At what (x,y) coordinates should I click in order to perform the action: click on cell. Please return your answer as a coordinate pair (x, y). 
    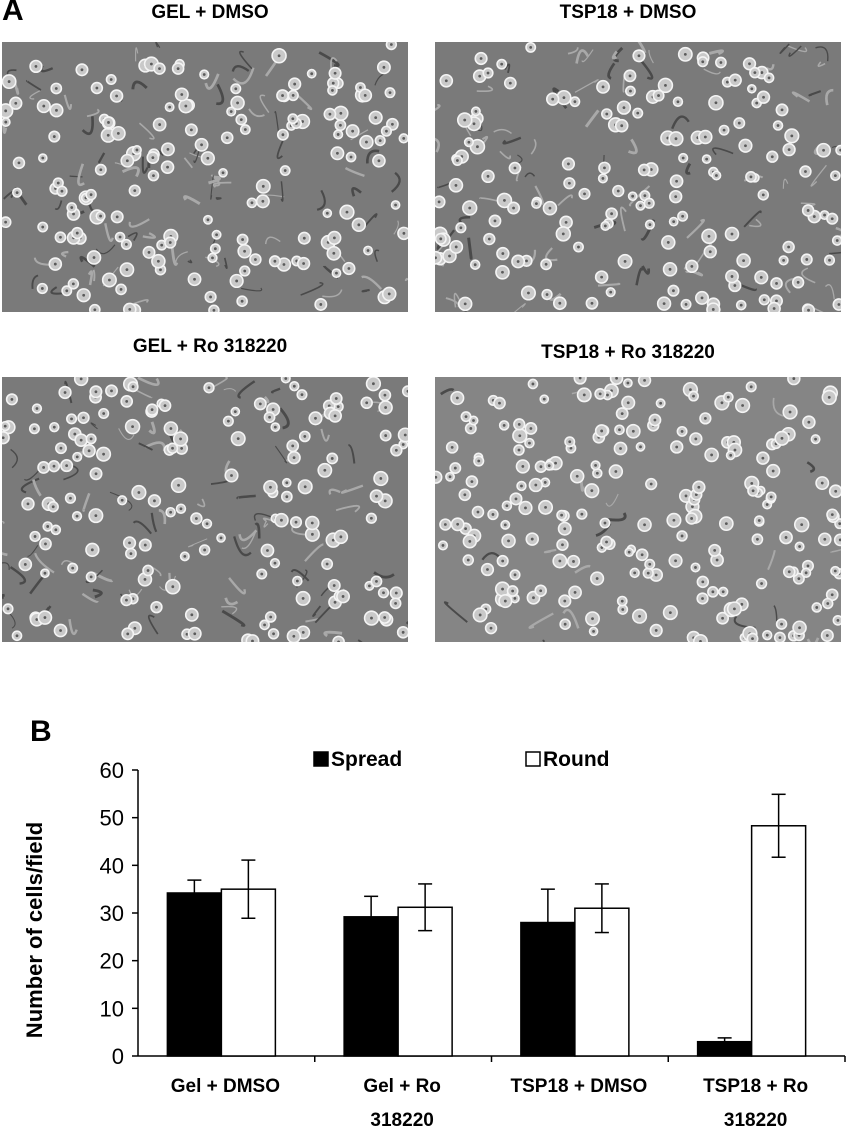
    Looking at the image, I should click on (809, 307).